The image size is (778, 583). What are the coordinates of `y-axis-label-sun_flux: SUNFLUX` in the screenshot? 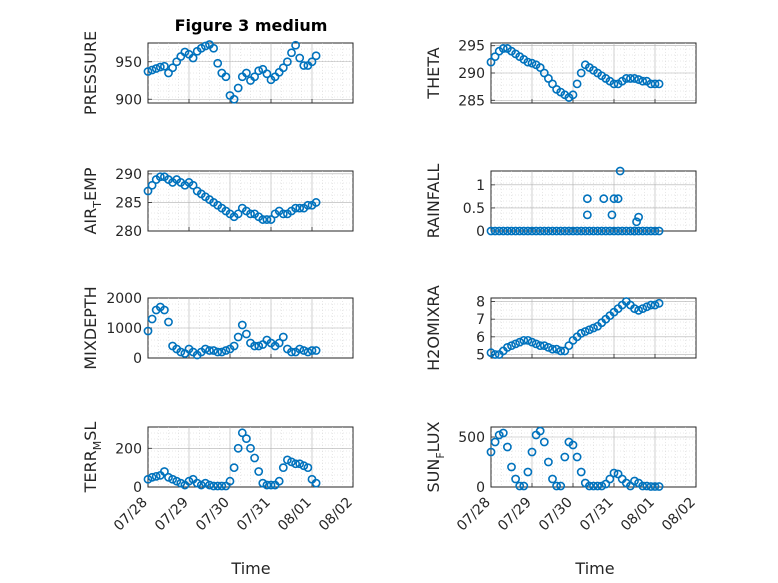 It's located at (435, 456).